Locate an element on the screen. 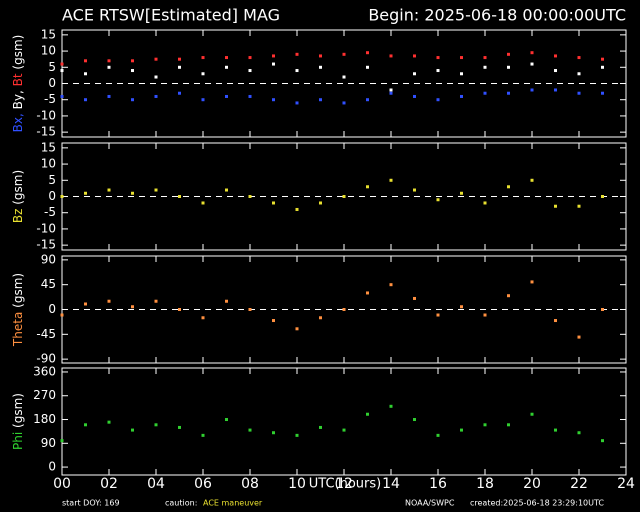 This screenshot has height=512, width=640. y-tick-label: 180 is located at coordinates (44, 419).